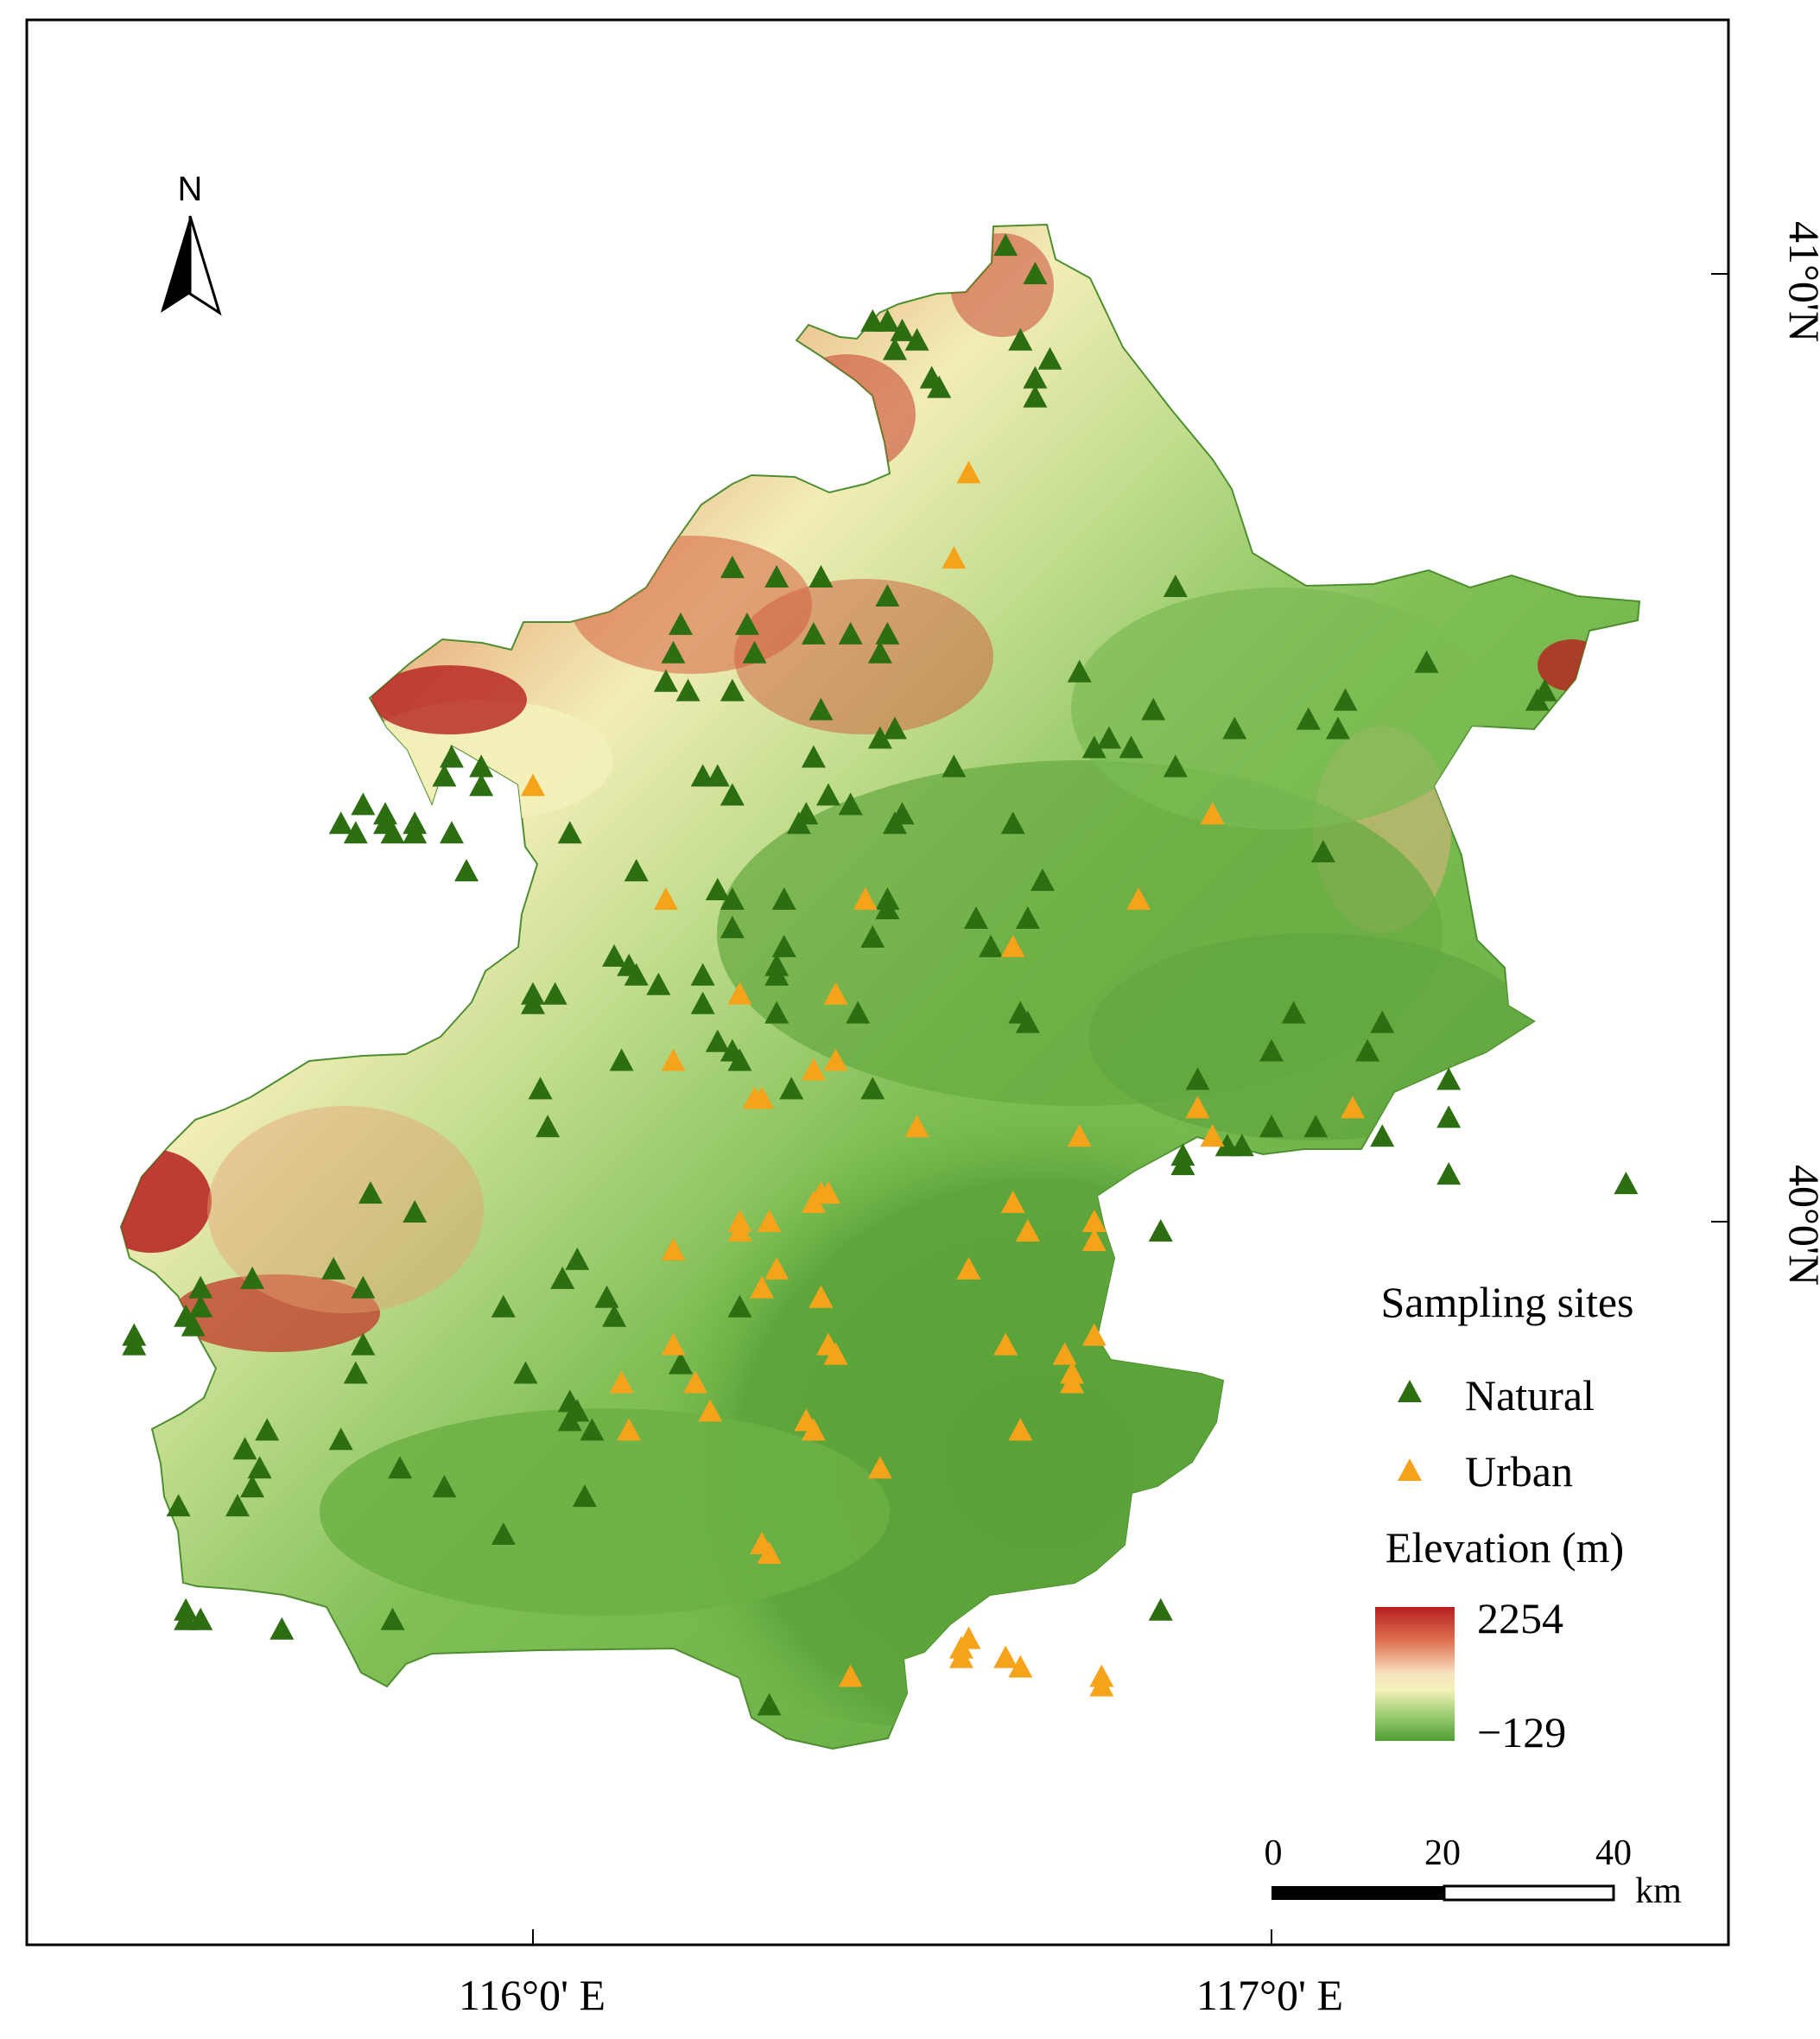  I want to click on scale-bar-label-40: 40, so click(1614, 1853).